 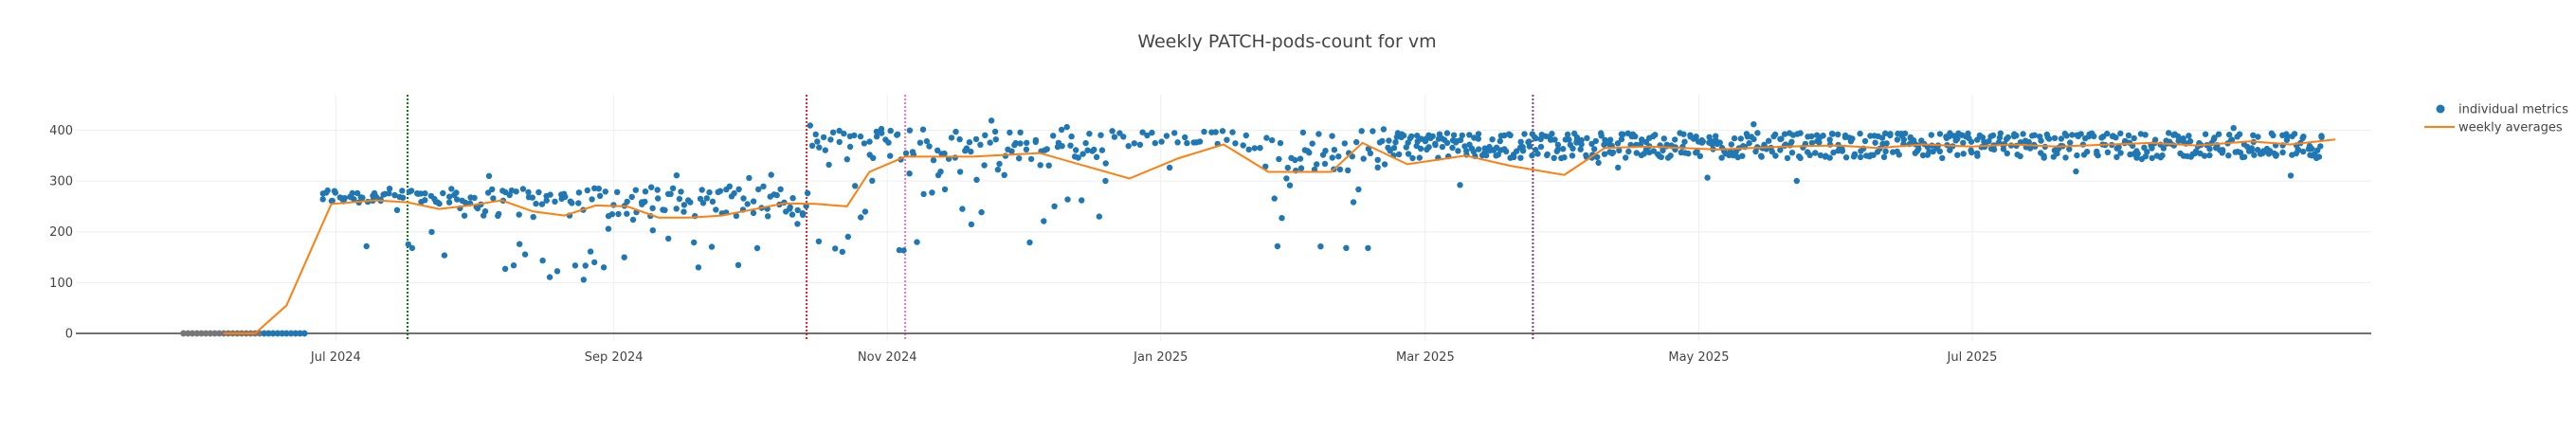 I want to click on legend: individual metrics weekly averages, so click(x=2496, y=119).